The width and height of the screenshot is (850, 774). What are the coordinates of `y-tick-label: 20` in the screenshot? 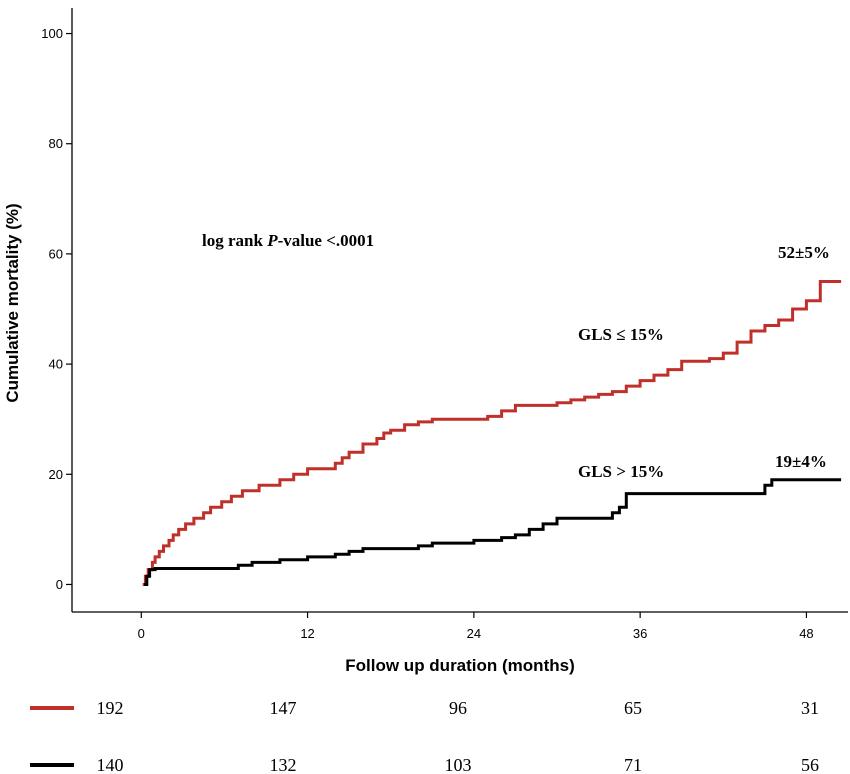 It's located at (56, 474).